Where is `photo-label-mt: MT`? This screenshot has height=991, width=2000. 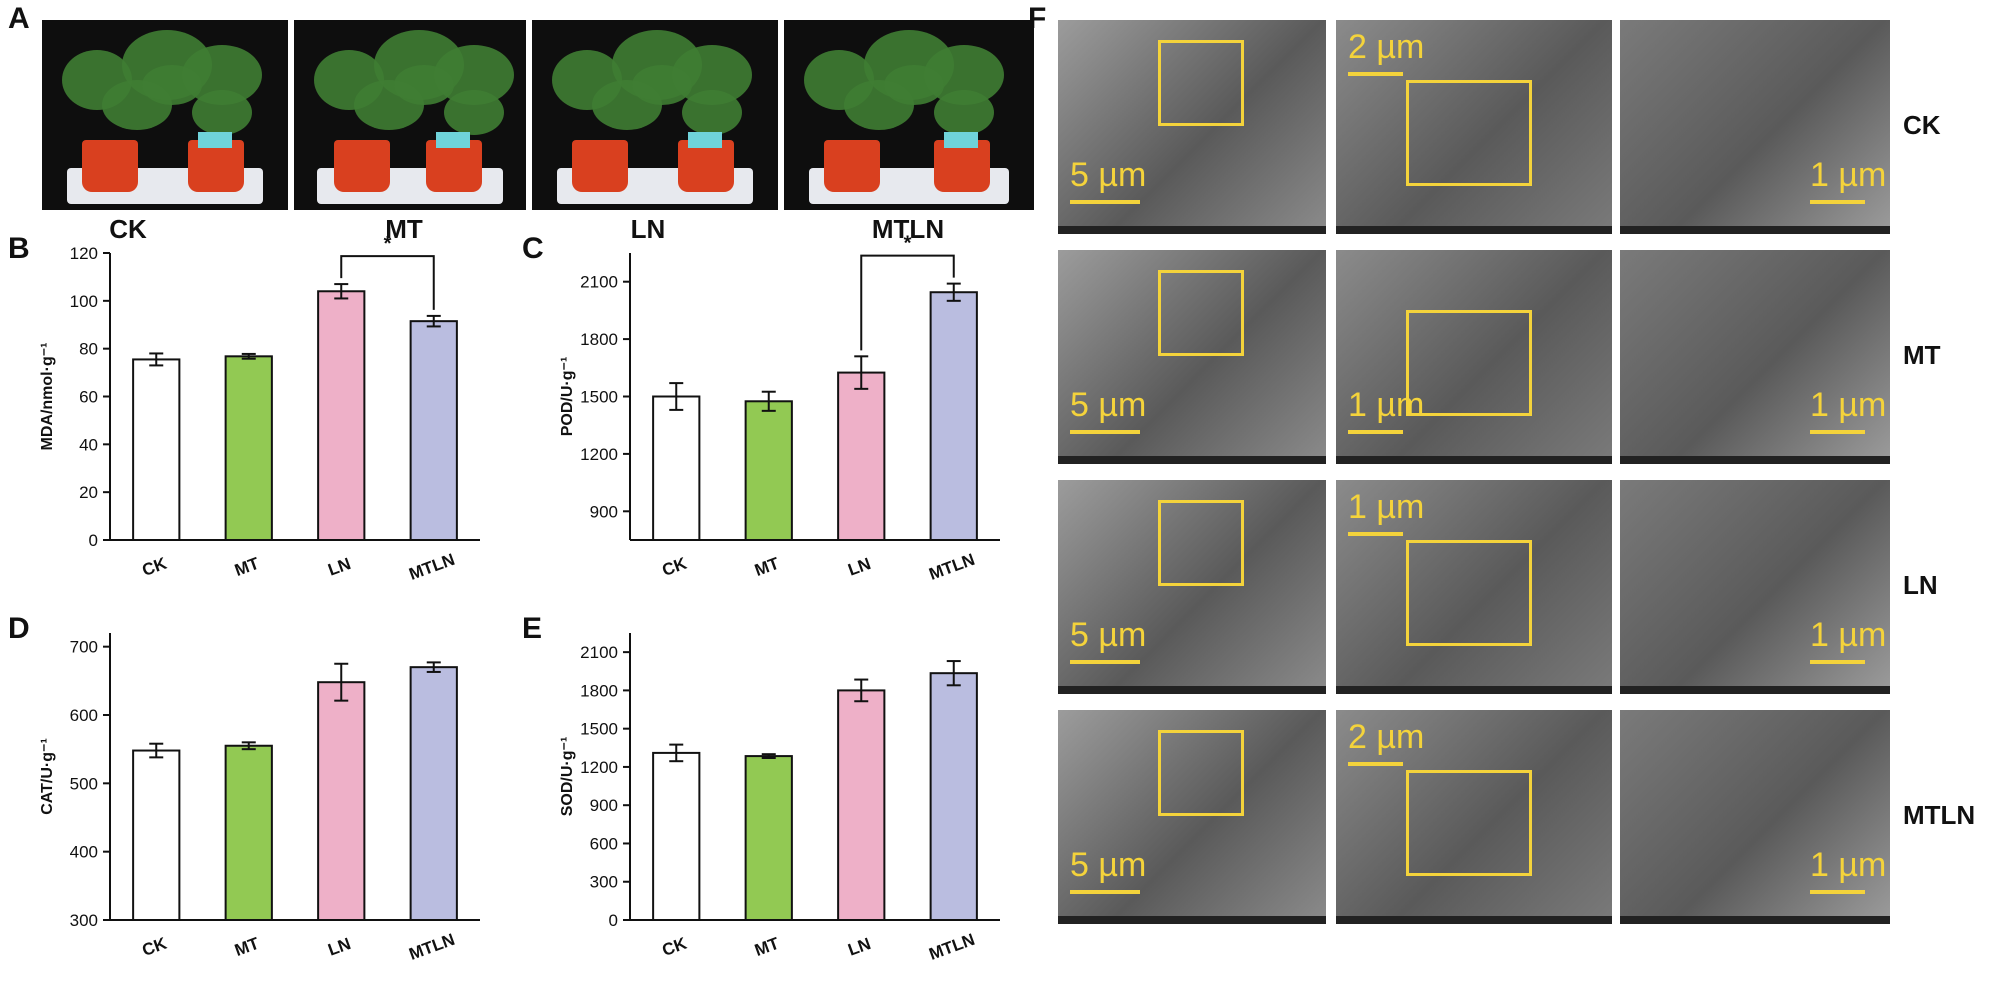 photo-label-mt: MT is located at coordinates (404, 229).